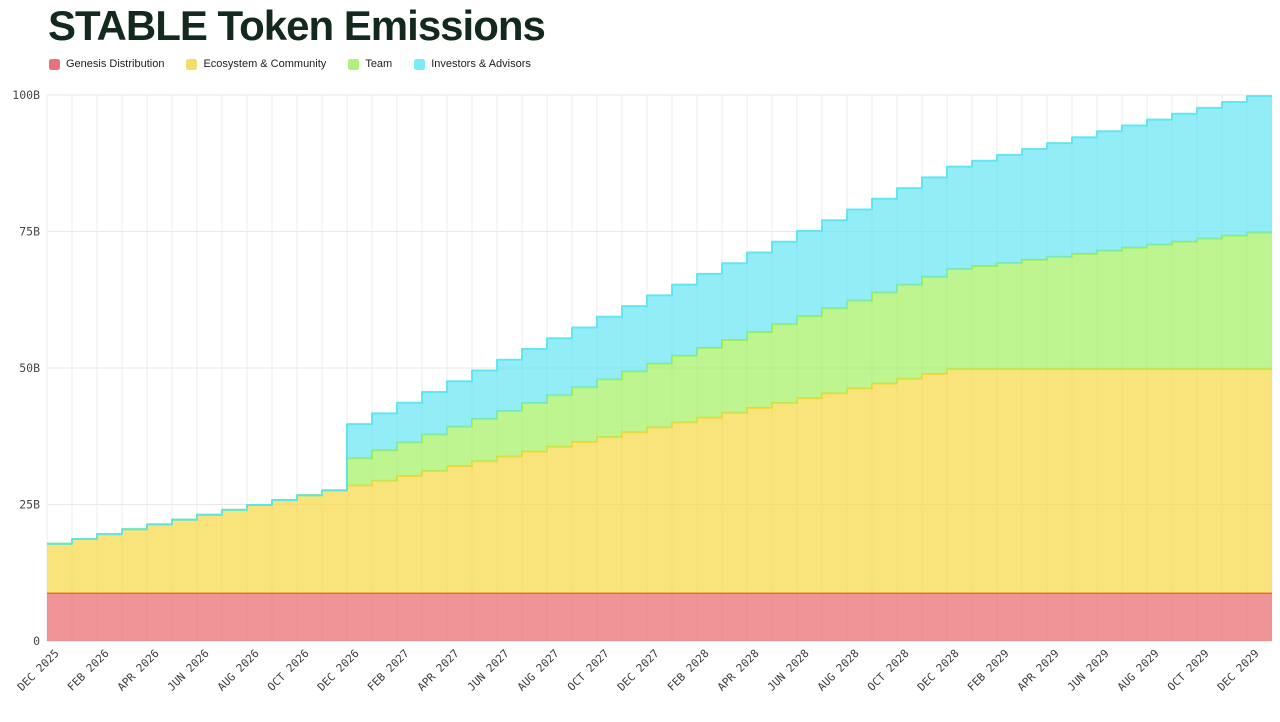 The width and height of the screenshot is (1280, 722). Describe the element at coordinates (38, 670) in the screenshot. I see `x-axis-label: DEC 2025` at that location.